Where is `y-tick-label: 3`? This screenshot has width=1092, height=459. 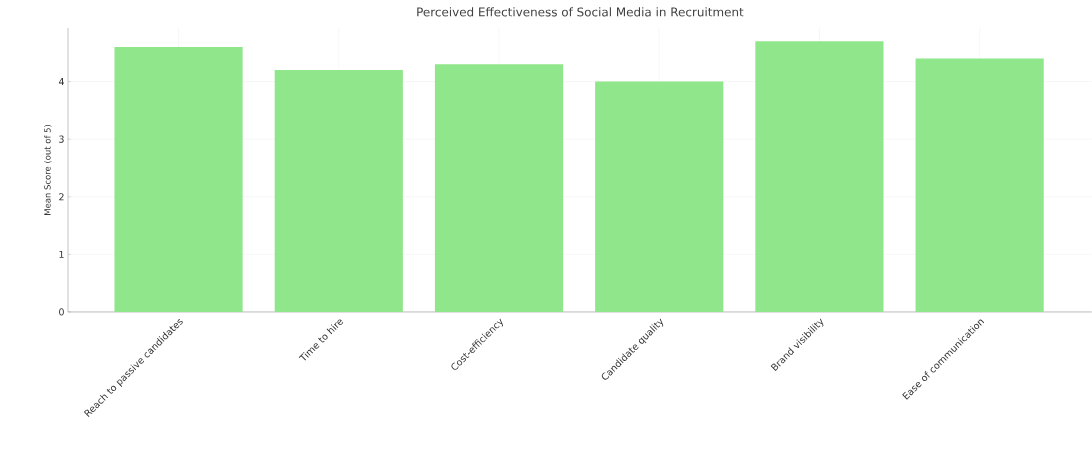
y-tick-label: 3 is located at coordinates (61, 139).